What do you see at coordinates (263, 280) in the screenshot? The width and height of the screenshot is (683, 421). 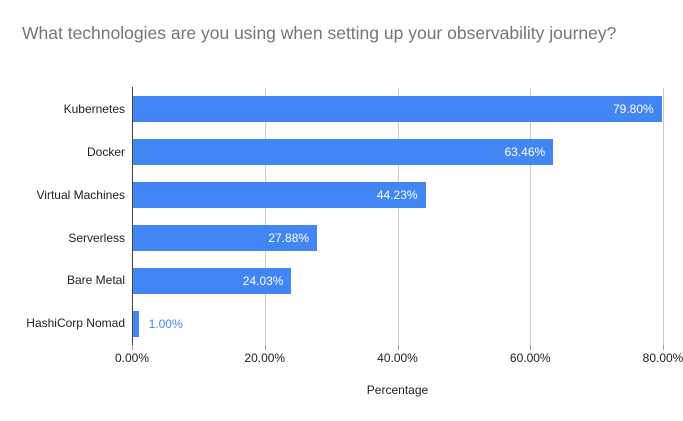 I see `bar-value-label: 24.03%` at bounding box center [263, 280].